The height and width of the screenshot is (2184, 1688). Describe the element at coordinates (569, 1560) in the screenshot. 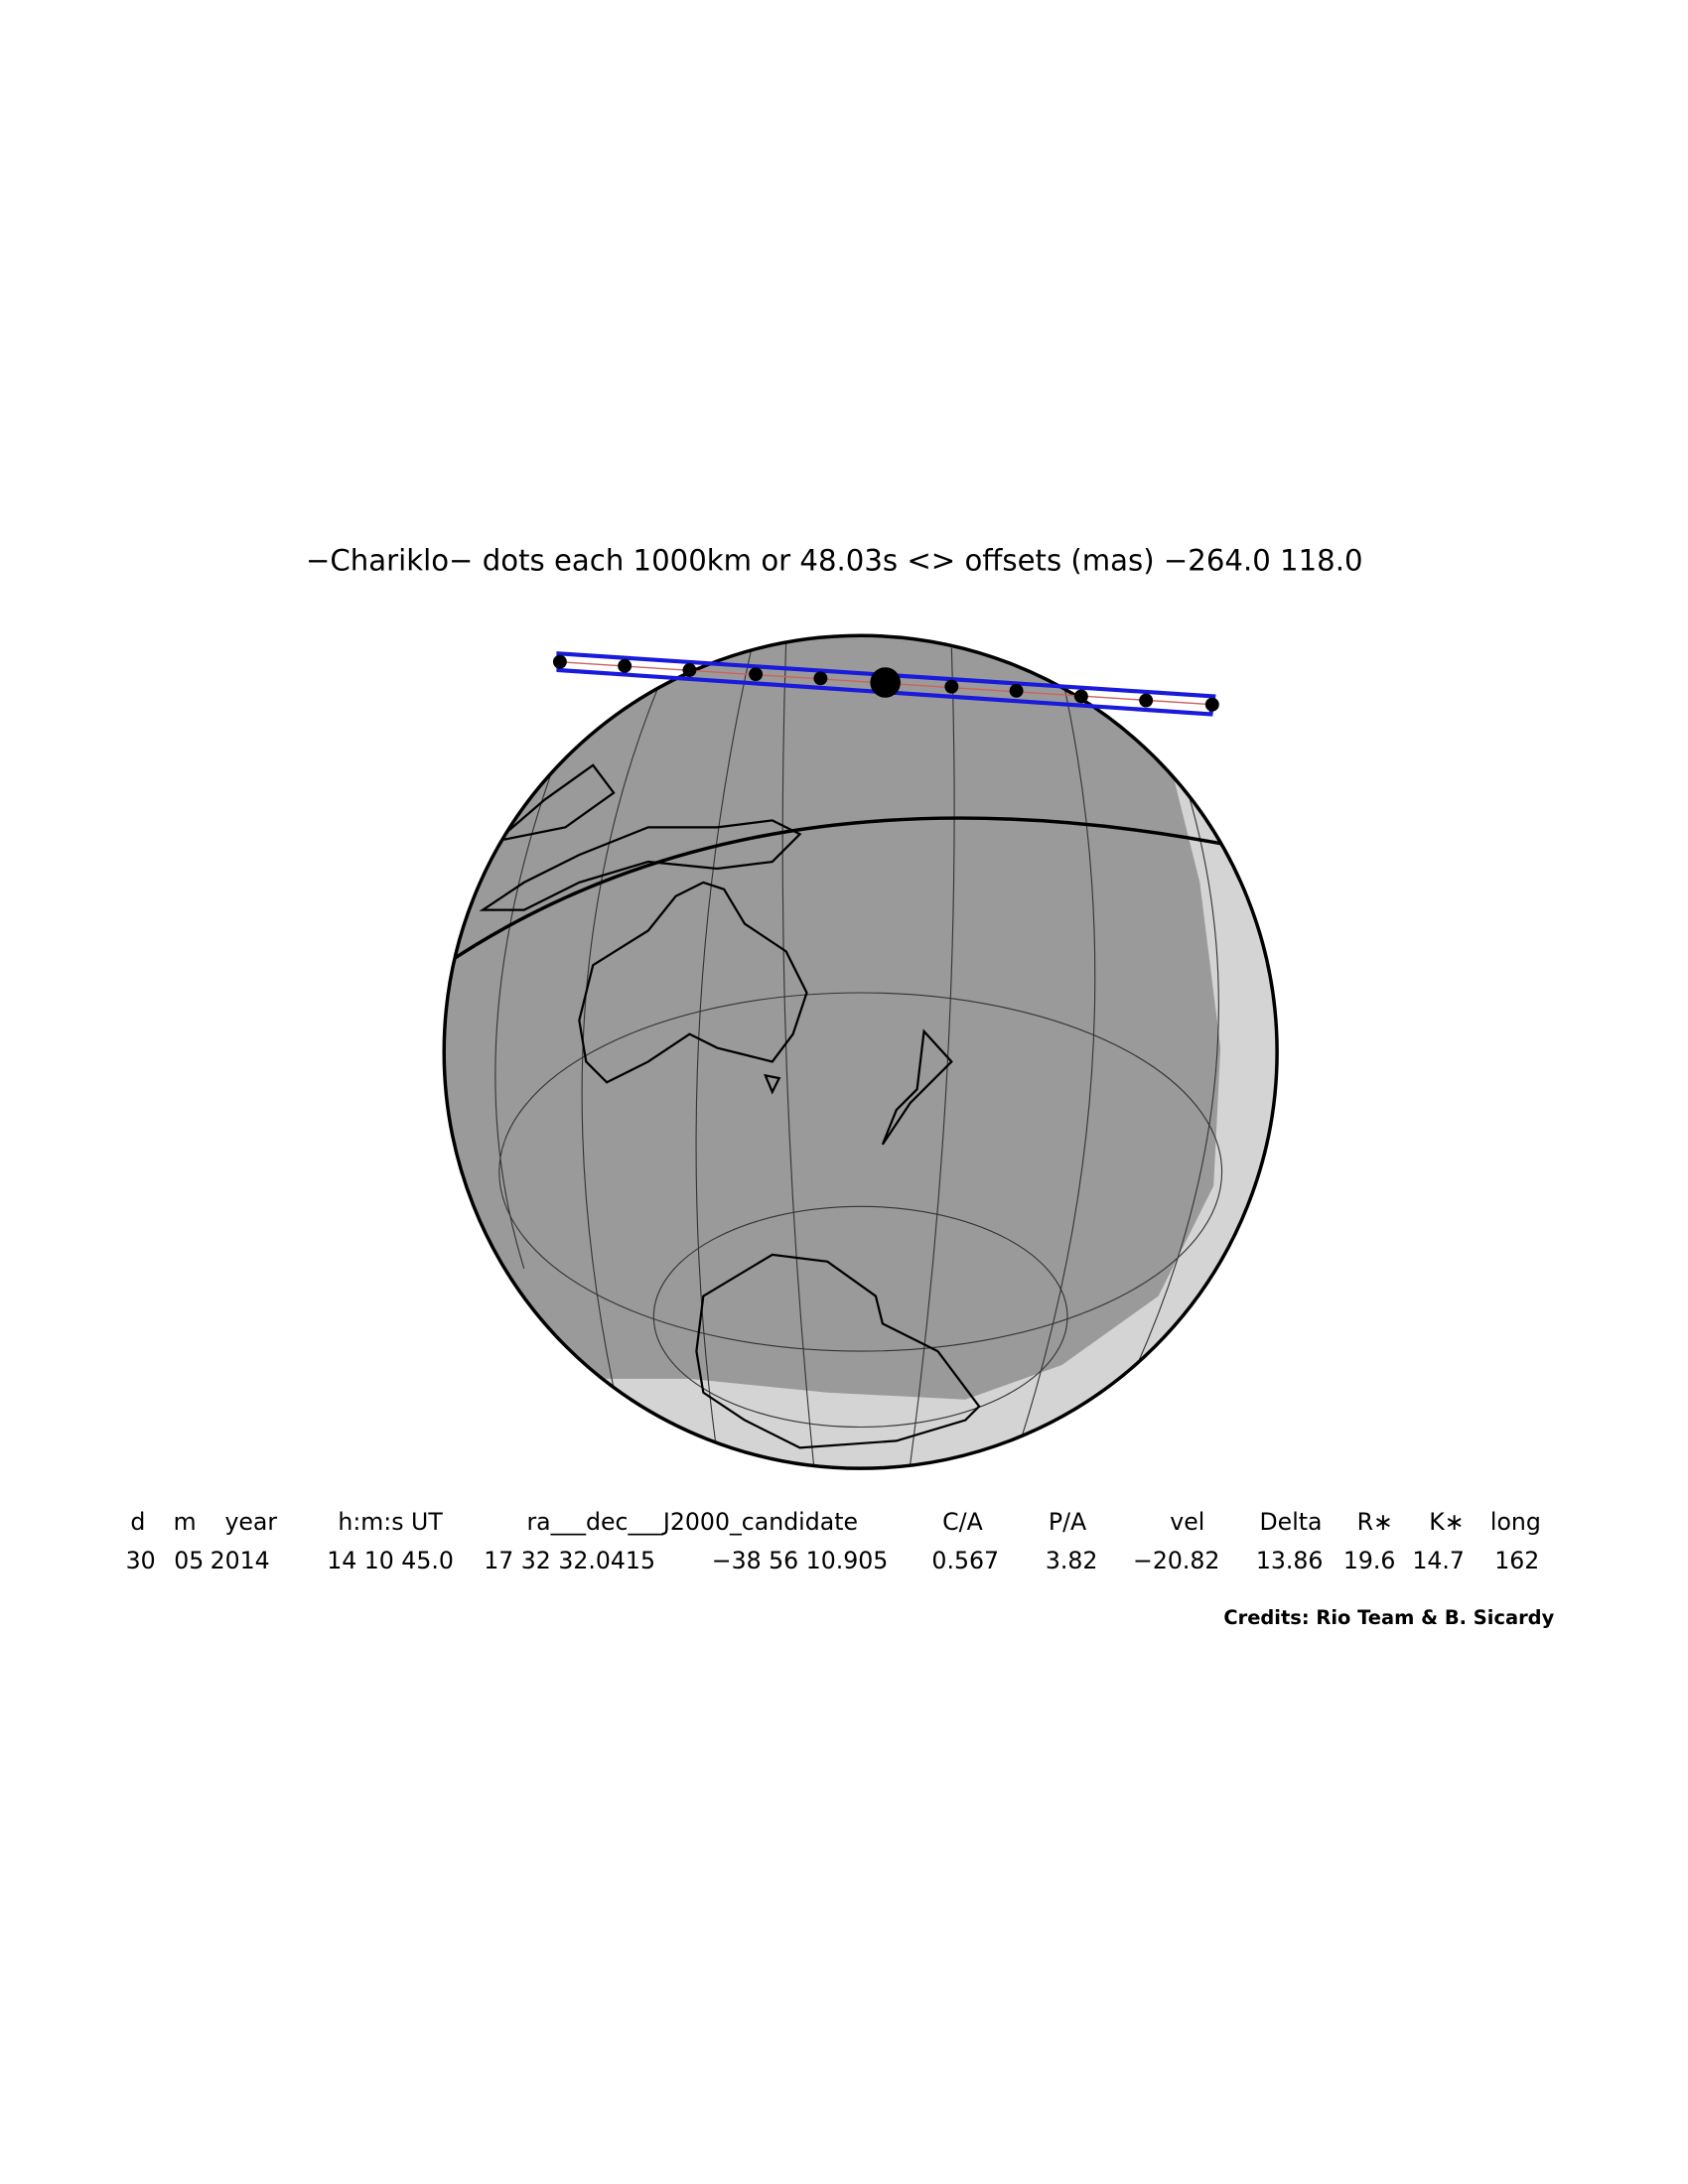

I see `value-cell: 17 32 32.0415` at that location.